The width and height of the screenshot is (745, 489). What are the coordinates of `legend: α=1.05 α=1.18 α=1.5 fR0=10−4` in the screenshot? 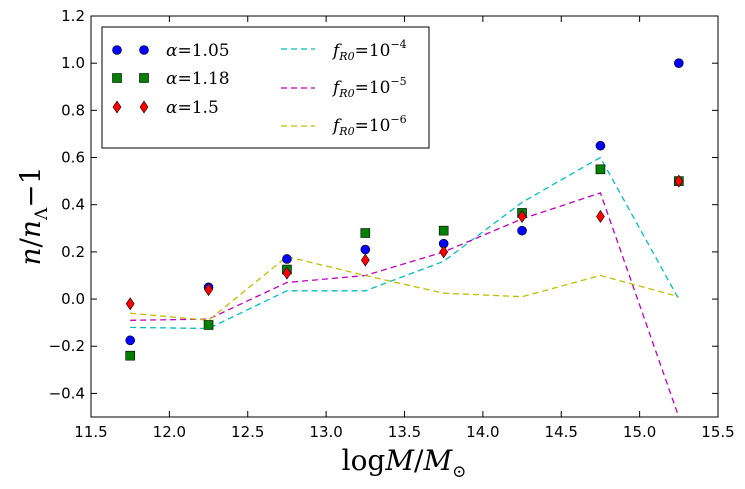 It's located at (265, 87).